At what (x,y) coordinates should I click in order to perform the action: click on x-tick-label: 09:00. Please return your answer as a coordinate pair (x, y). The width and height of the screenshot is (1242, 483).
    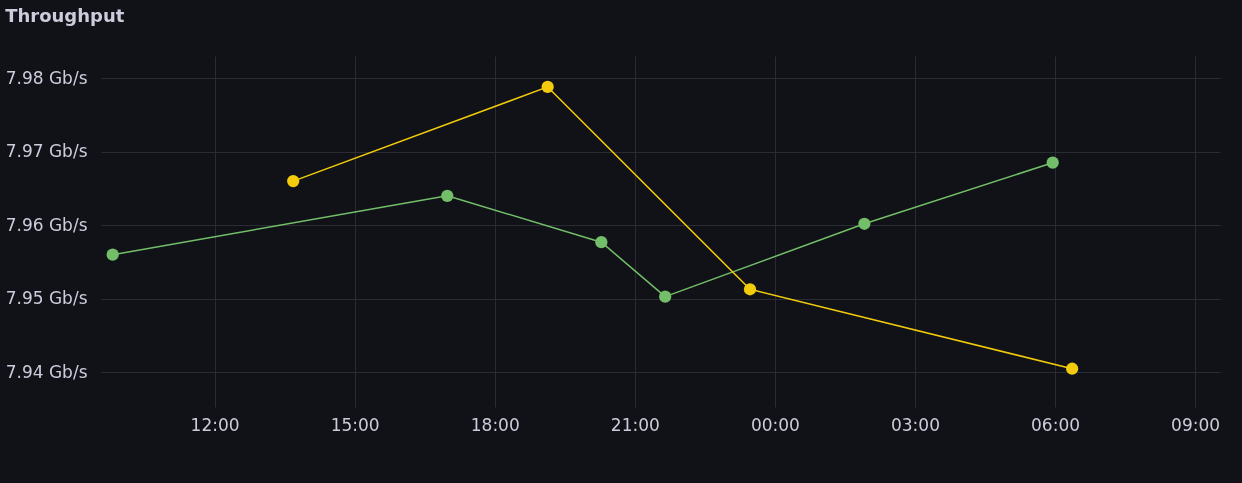
    Looking at the image, I should click on (1196, 424).